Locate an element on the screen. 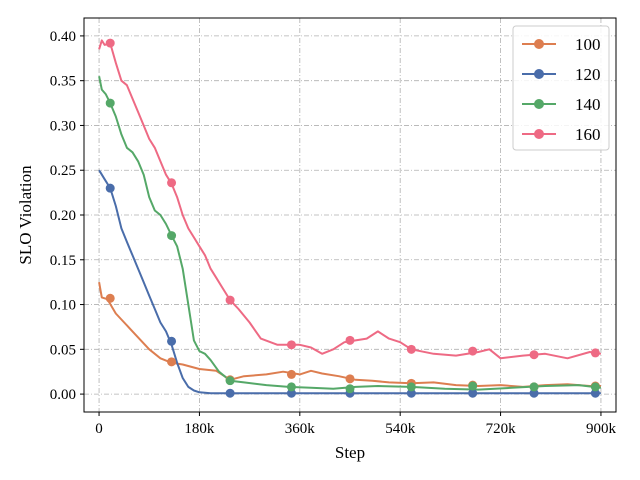 The image size is (640, 480). legend-box is located at coordinates (561, 88).